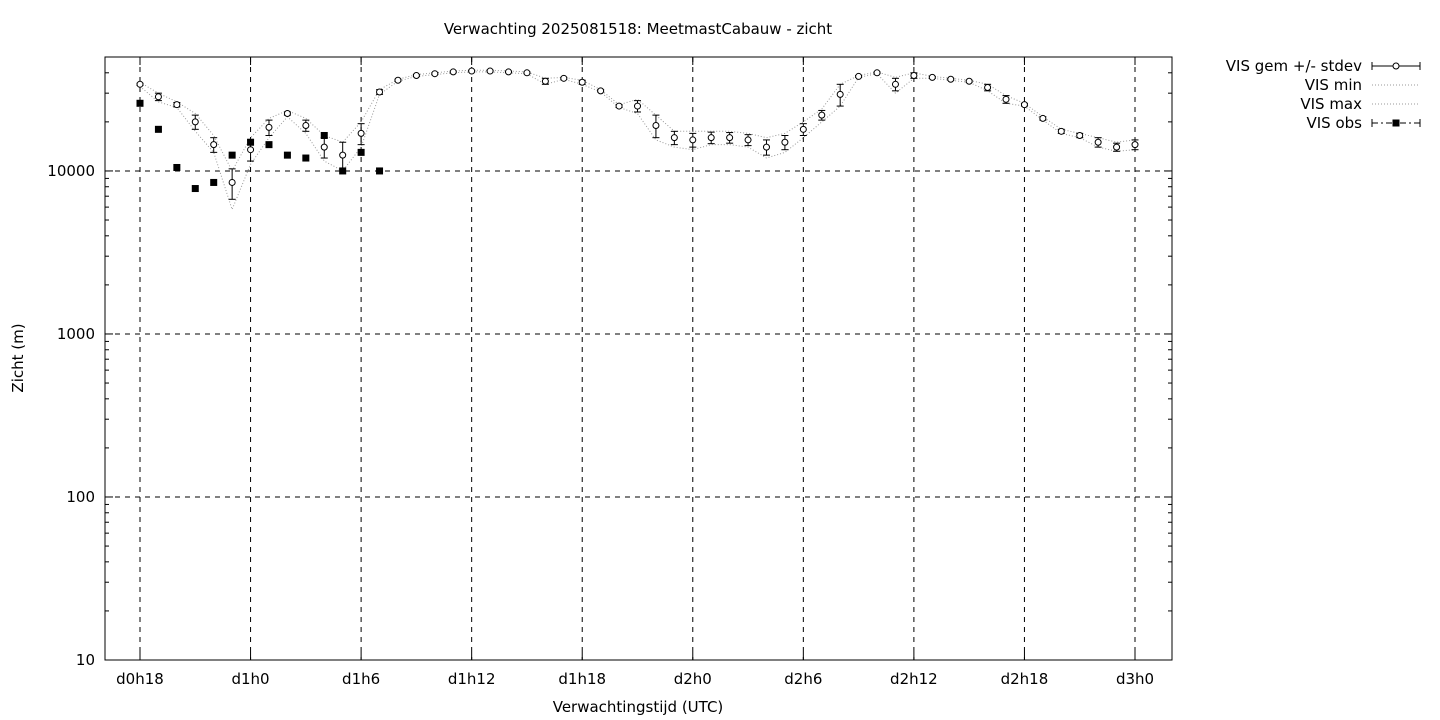  Describe the element at coordinates (1135, 679) in the screenshot. I see `x-tick-label: d3h0` at that location.